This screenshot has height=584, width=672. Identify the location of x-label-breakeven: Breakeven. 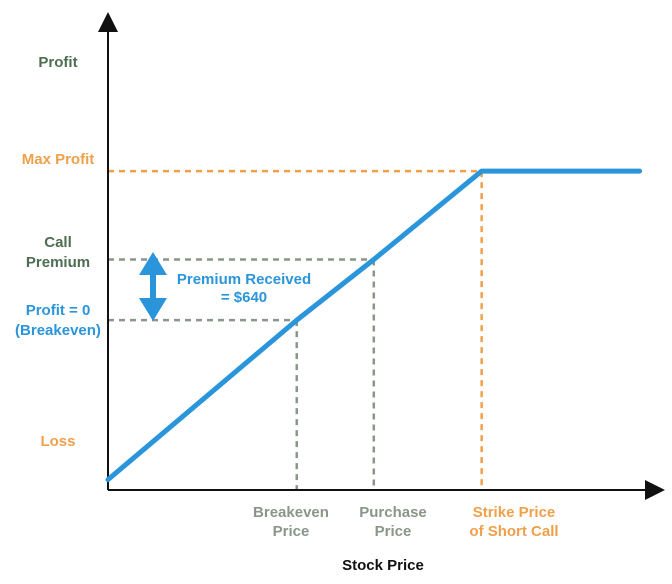
(291, 512).